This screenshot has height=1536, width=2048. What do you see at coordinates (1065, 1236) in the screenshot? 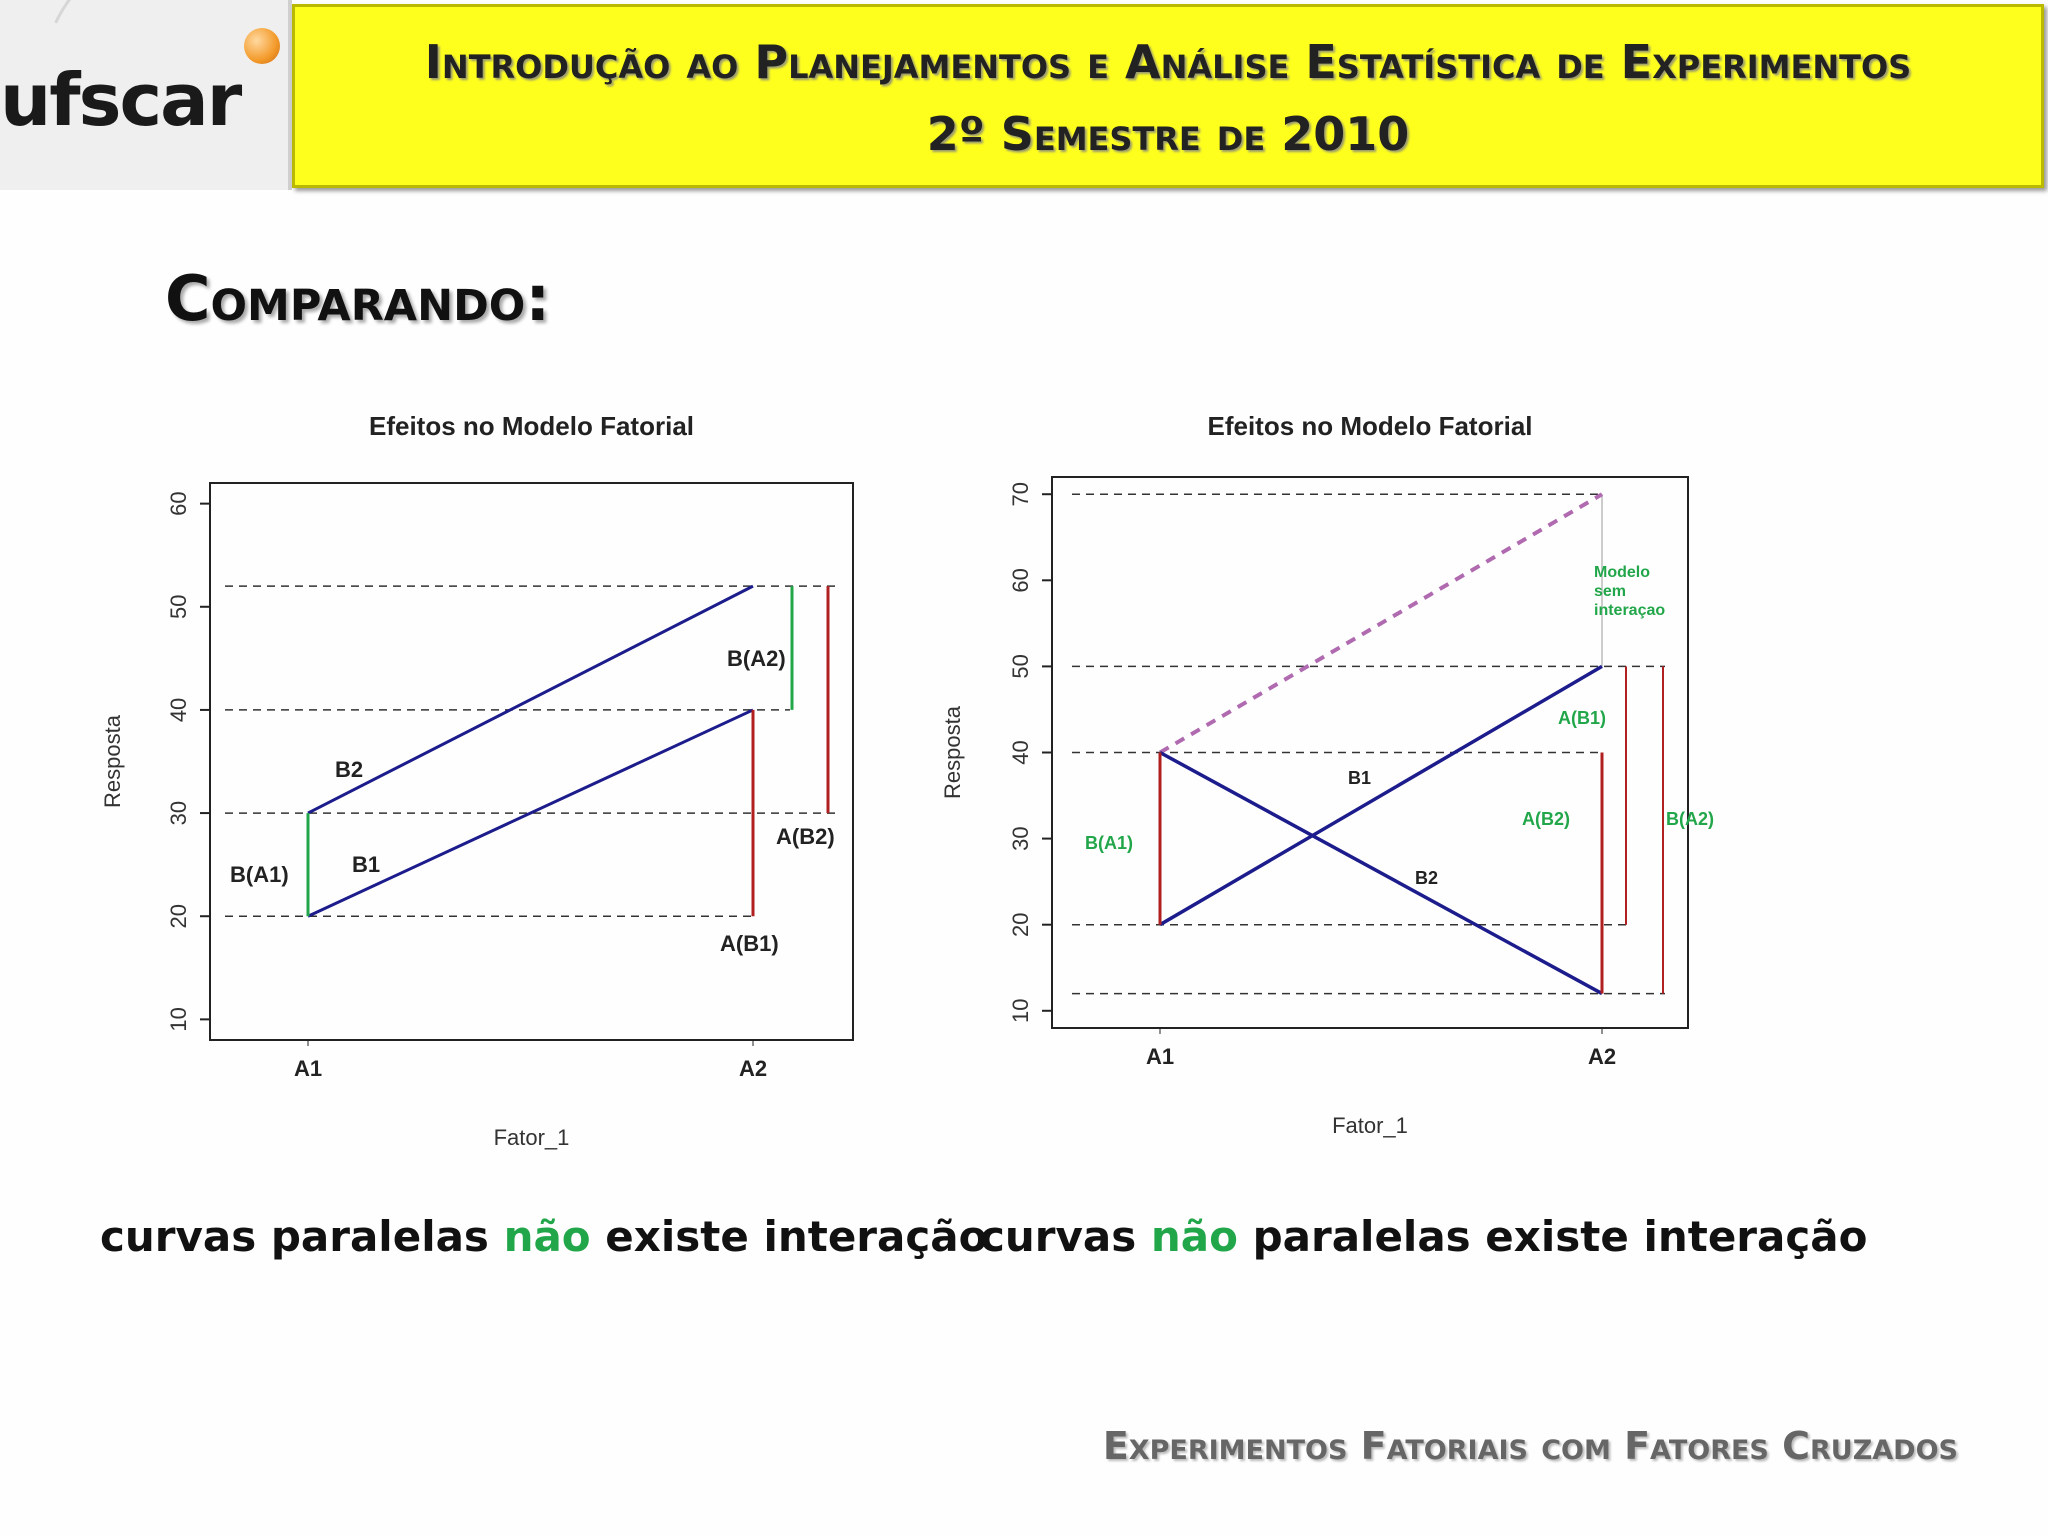
I see `caption-right-pre: curvas` at bounding box center [1065, 1236].